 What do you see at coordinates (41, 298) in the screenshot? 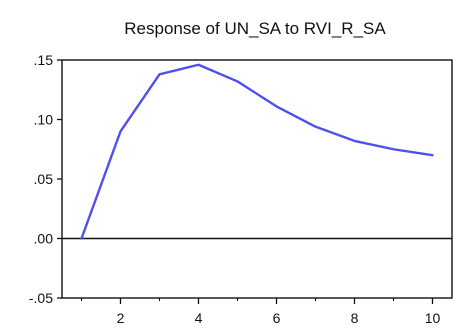
I see `y-tick-label-0: -.05` at bounding box center [41, 298].